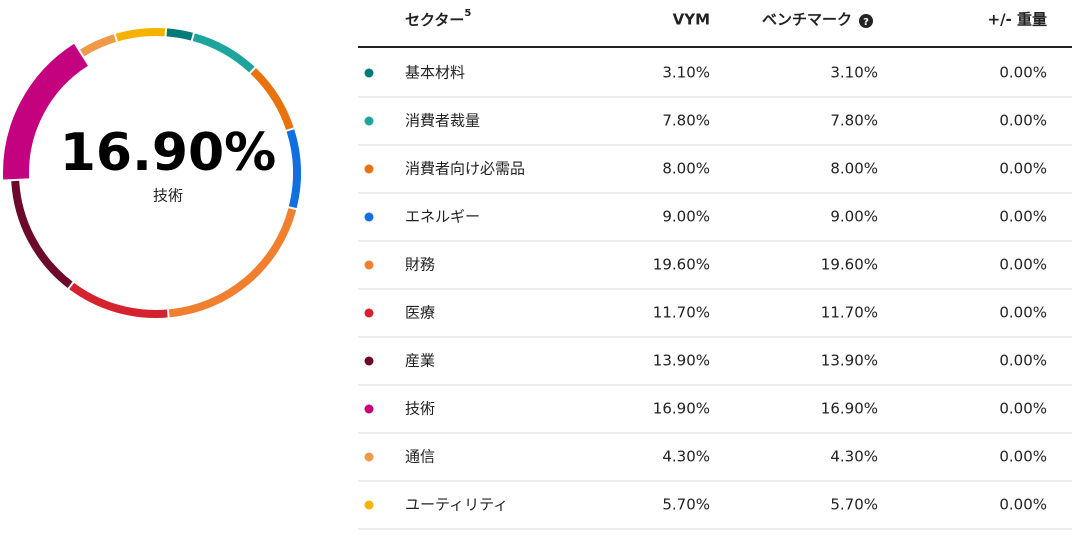 The width and height of the screenshot is (1086, 537). I want to click on header-note: 5, so click(467, 13).